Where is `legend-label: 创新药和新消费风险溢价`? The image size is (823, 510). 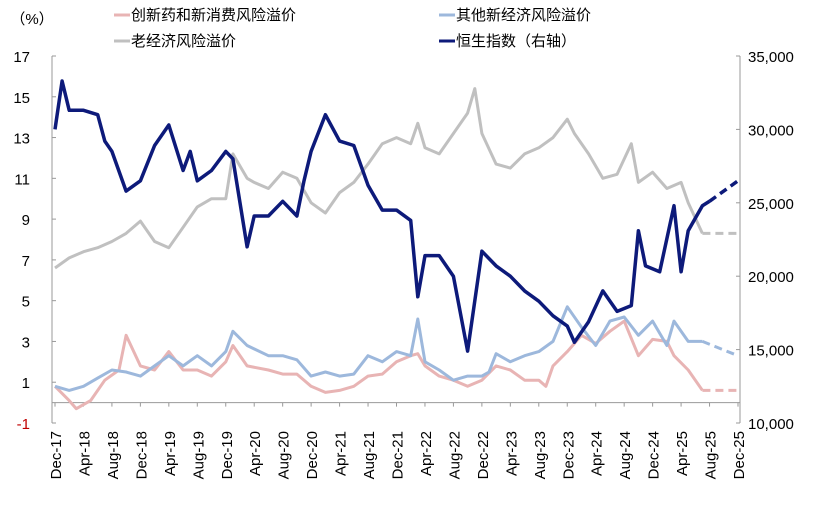
legend-label: 创新药和新消费风险溢价 is located at coordinates (213, 15).